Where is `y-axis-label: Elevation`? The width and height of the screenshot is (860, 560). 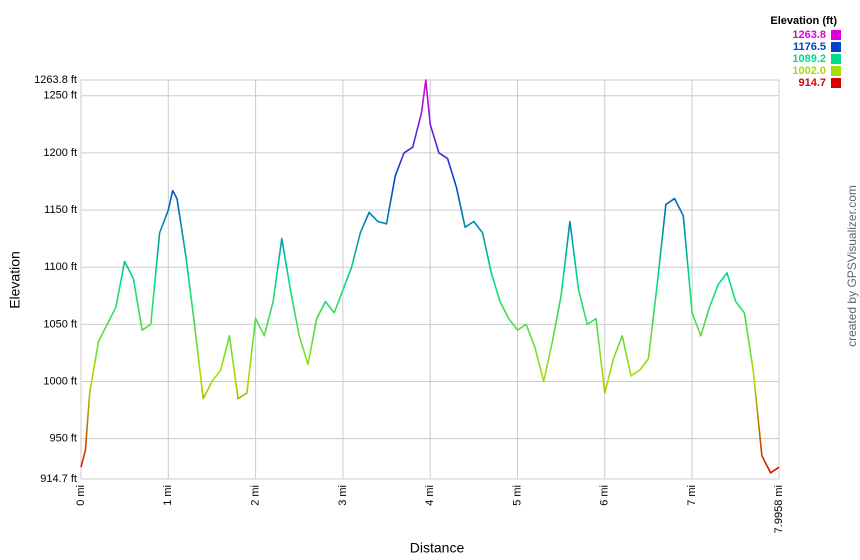 y-axis-label: Elevation is located at coordinates (15, 280).